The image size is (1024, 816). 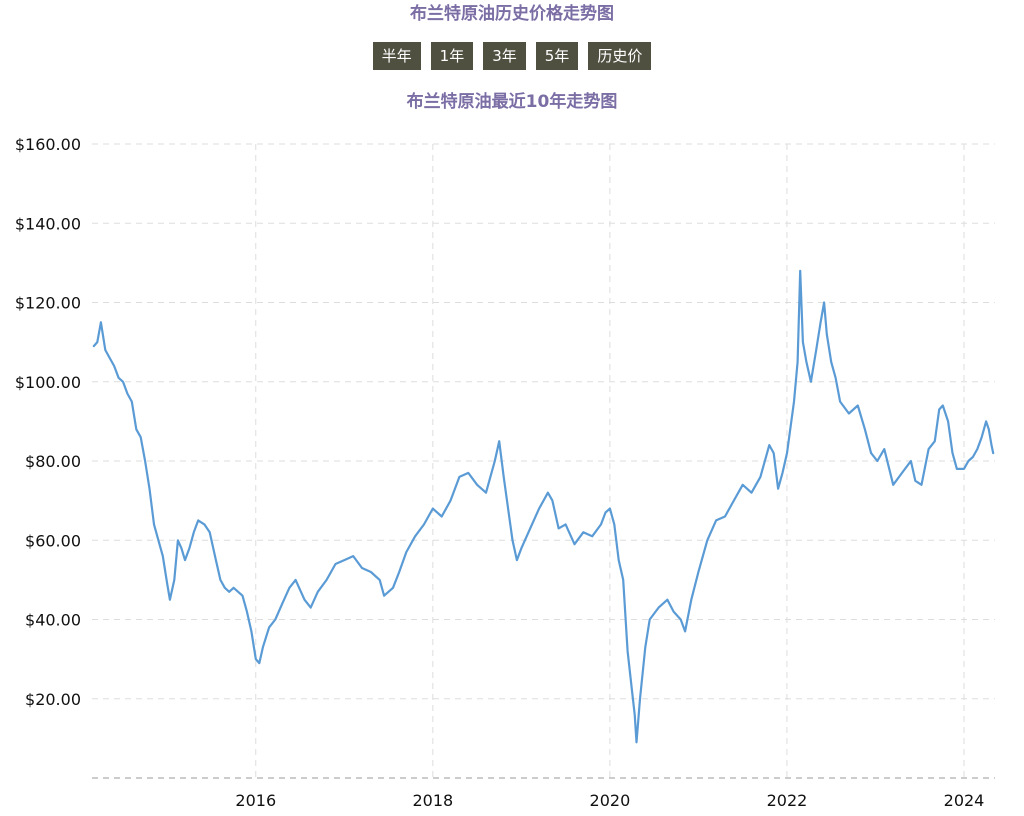 What do you see at coordinates (48, 144) in the screenshot?
I see `y-tick-label: $160.00` at bounding box center [48, 144].